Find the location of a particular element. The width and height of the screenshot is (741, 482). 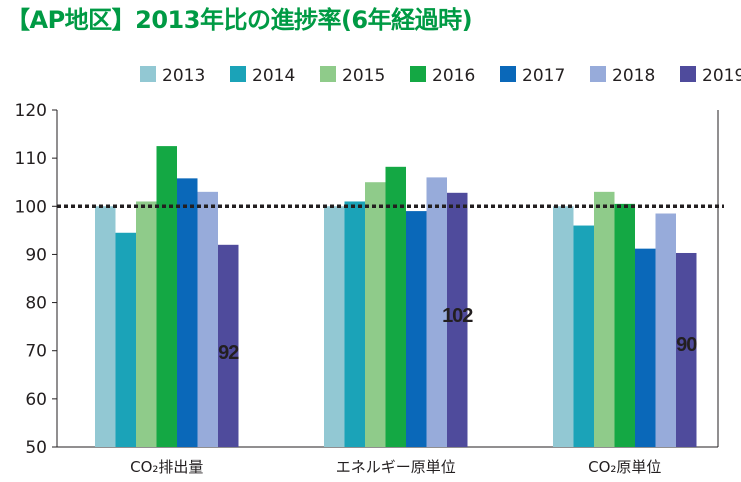

y-tick-label: 60 is located at coordinates (36, 400).